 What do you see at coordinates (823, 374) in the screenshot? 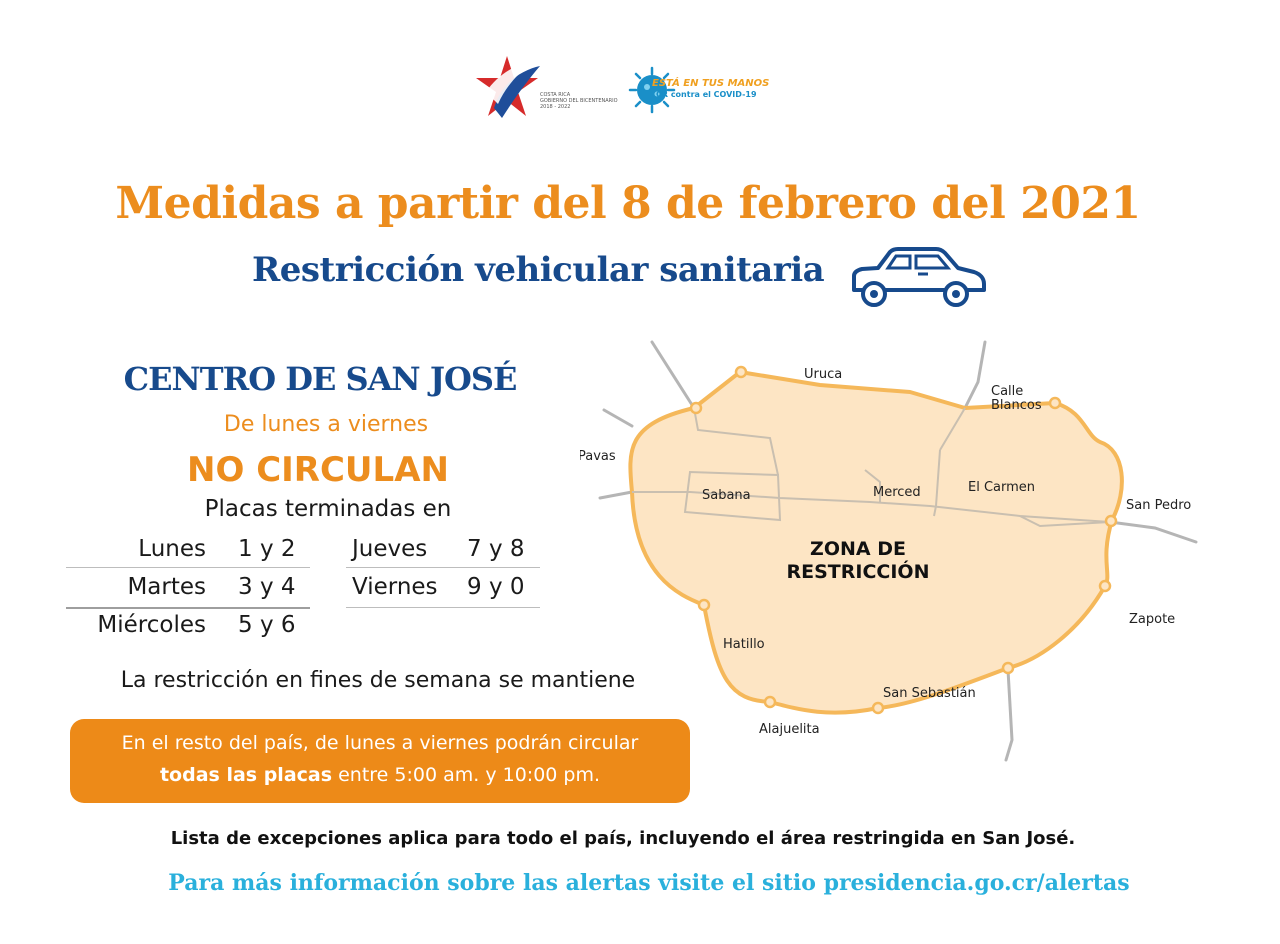
I see `place-uruca: Uruca` at bounding box center [823, 374].